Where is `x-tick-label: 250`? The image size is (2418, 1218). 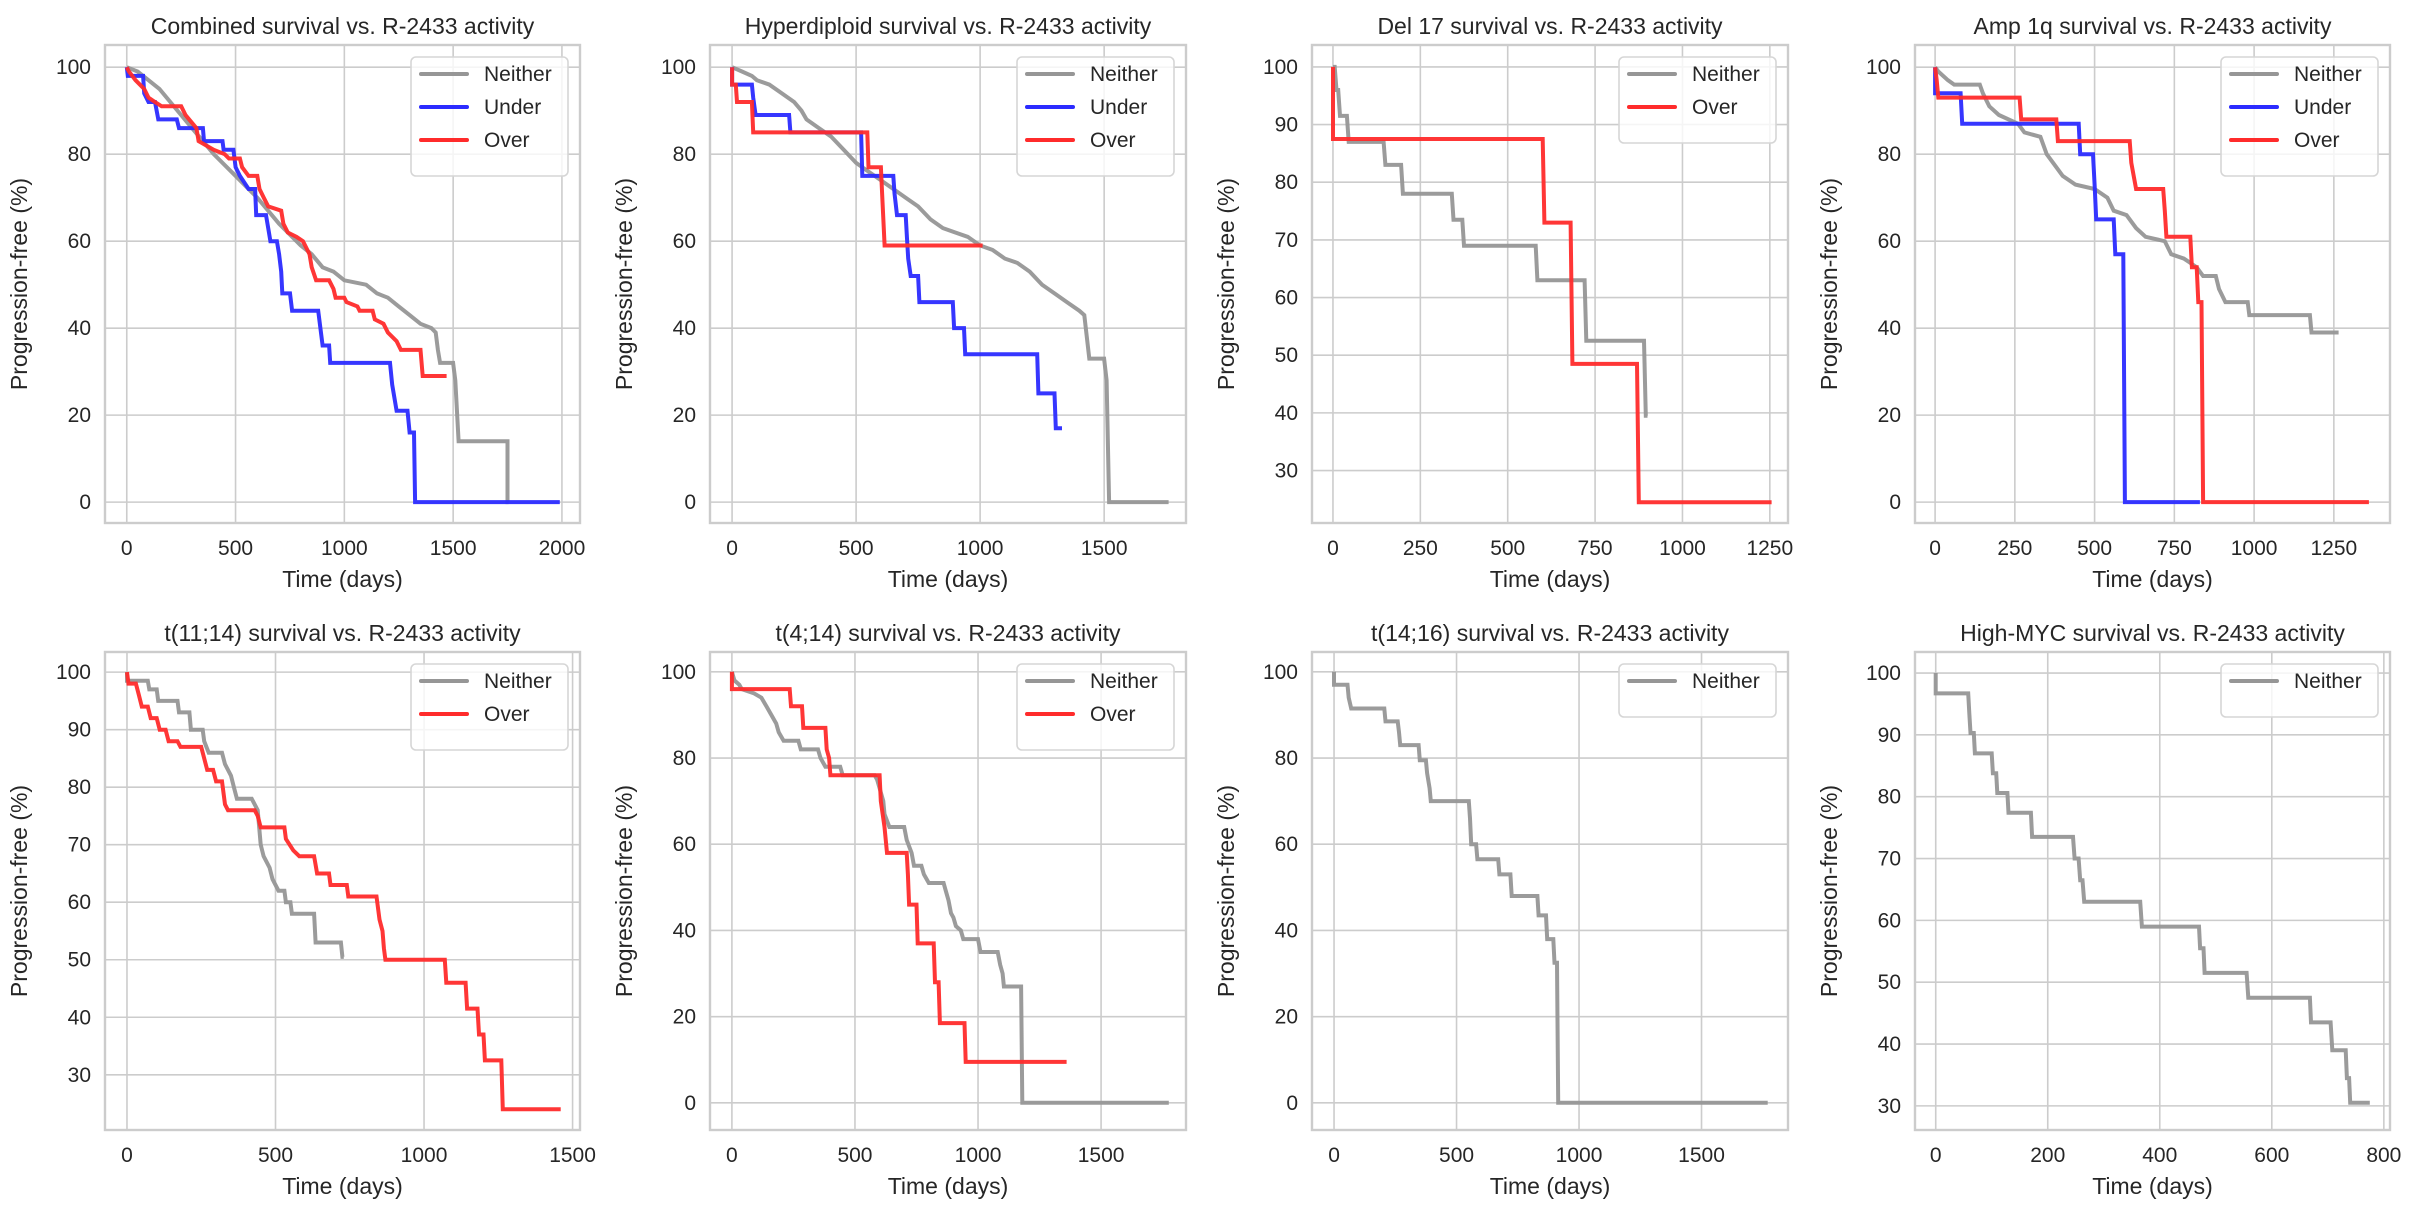
x-tick-label: 250 is located at coordinates (1420, 548).